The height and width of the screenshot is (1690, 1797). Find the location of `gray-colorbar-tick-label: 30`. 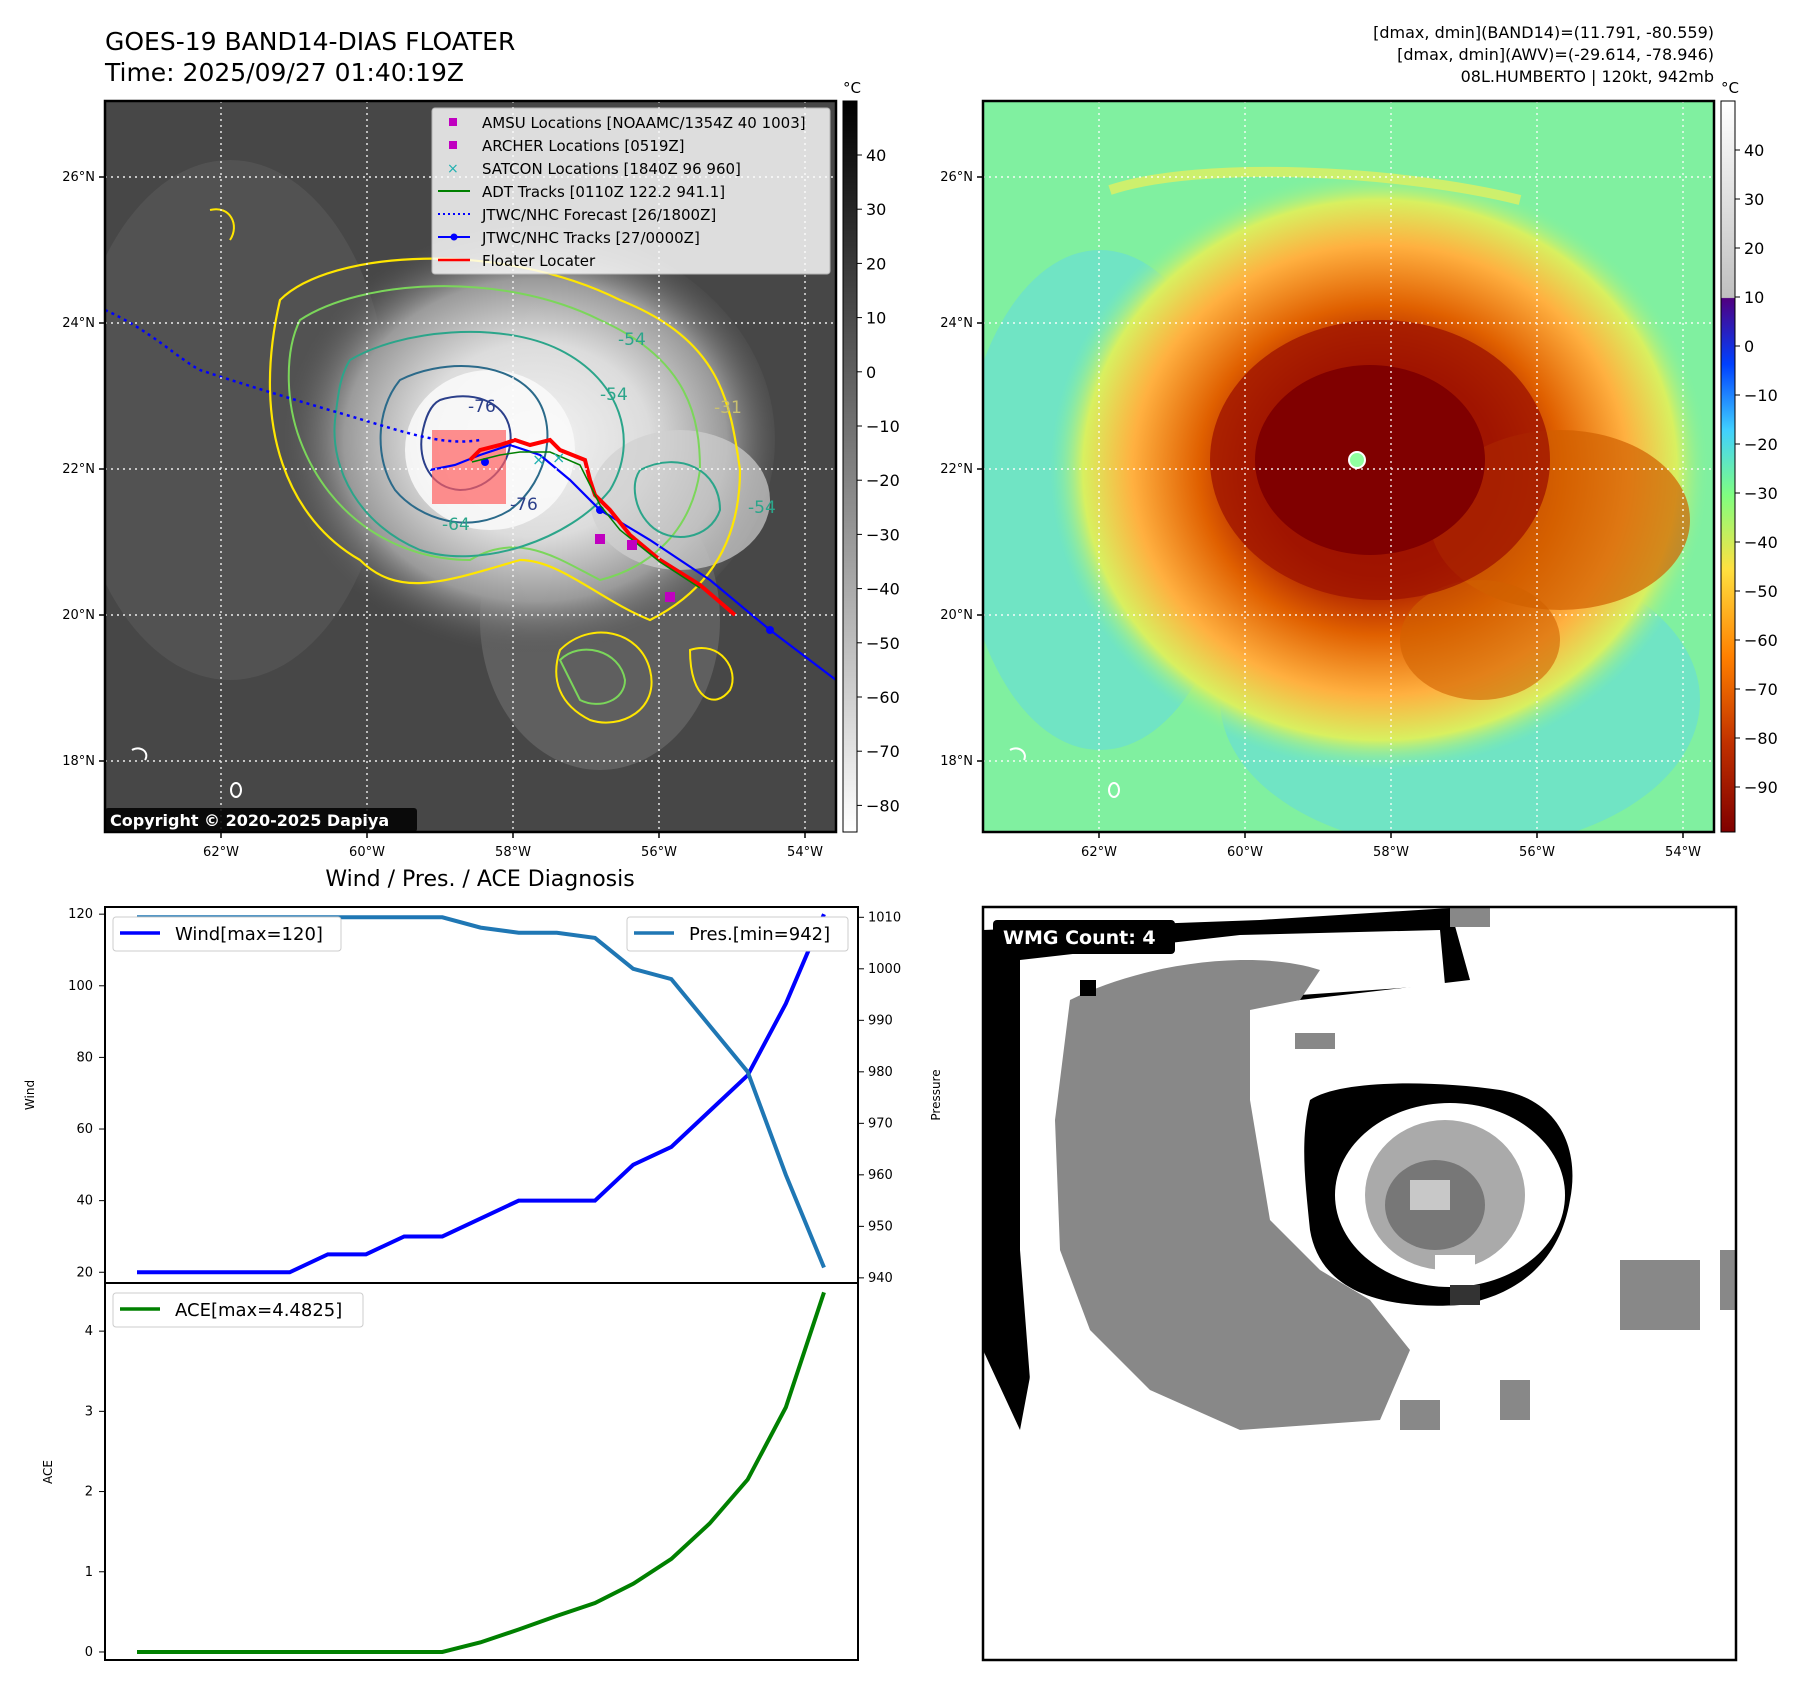

gray-colorbar-tick-label: 30 is located at coordinates (876, 209).